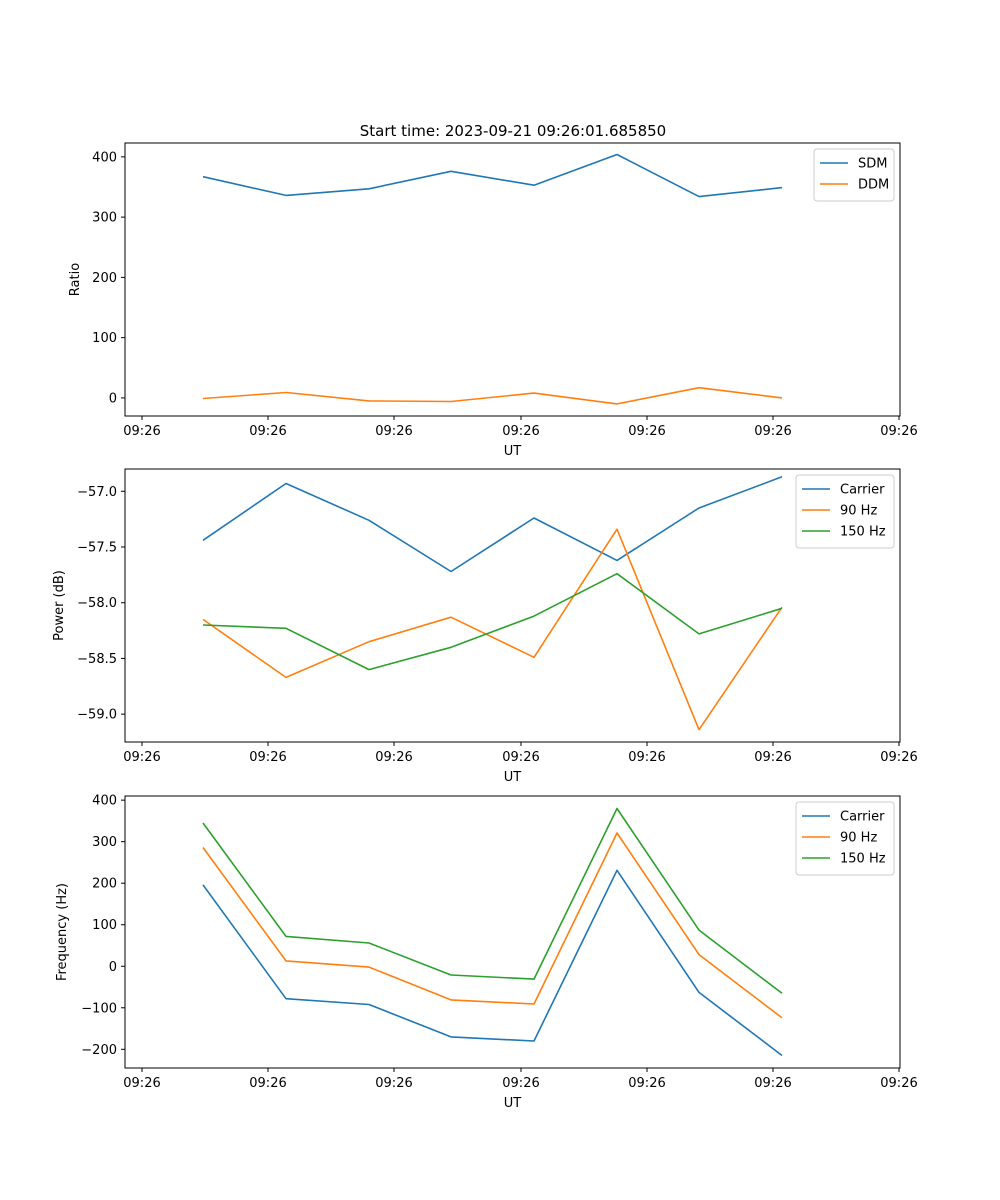 The height and width of the screenshot is (1200, 1000). What do you see at coordinates (75, 279) in the screenshot?
I see `y-axis-label: Ratio` at bounding box center [75, 279].